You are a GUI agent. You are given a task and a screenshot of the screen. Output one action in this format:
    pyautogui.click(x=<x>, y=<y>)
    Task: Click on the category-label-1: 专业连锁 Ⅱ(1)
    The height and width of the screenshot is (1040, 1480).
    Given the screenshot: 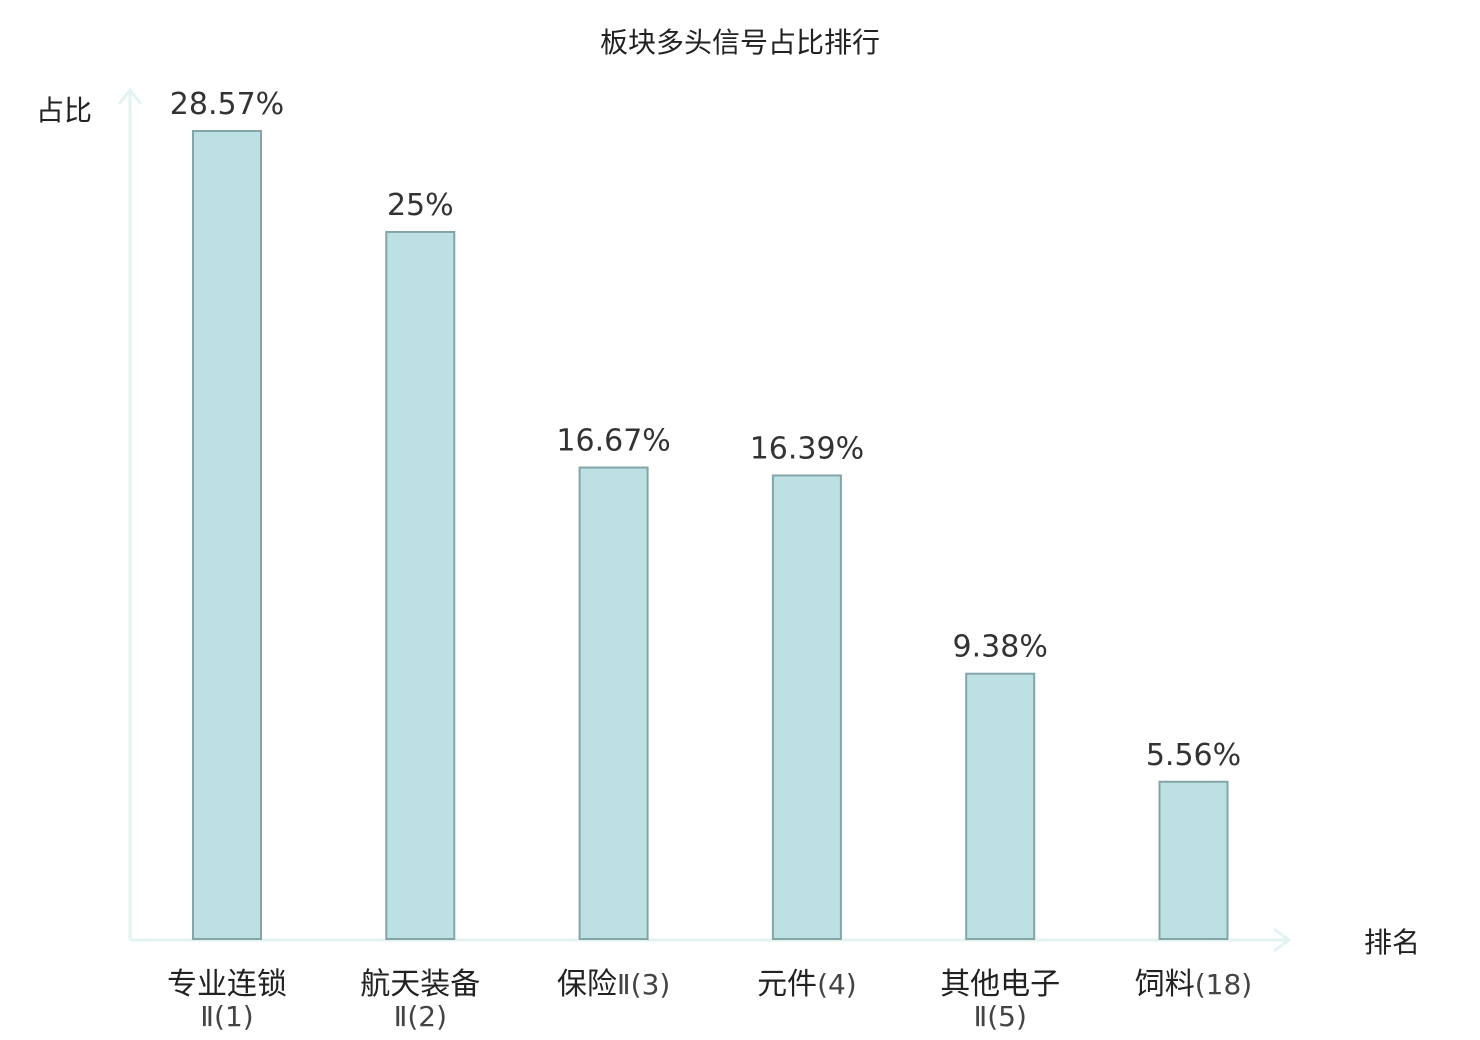 What is the action you would take?
    pyautogui.click(x=227, y=1000)
    